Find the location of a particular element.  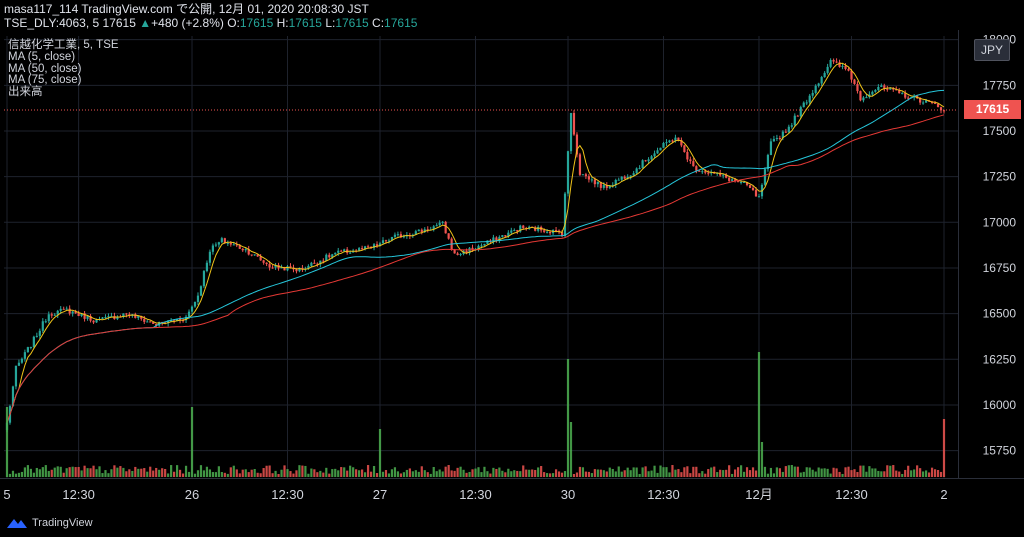

y-tick-label: 16750 is located at coordinates (1000, 268).